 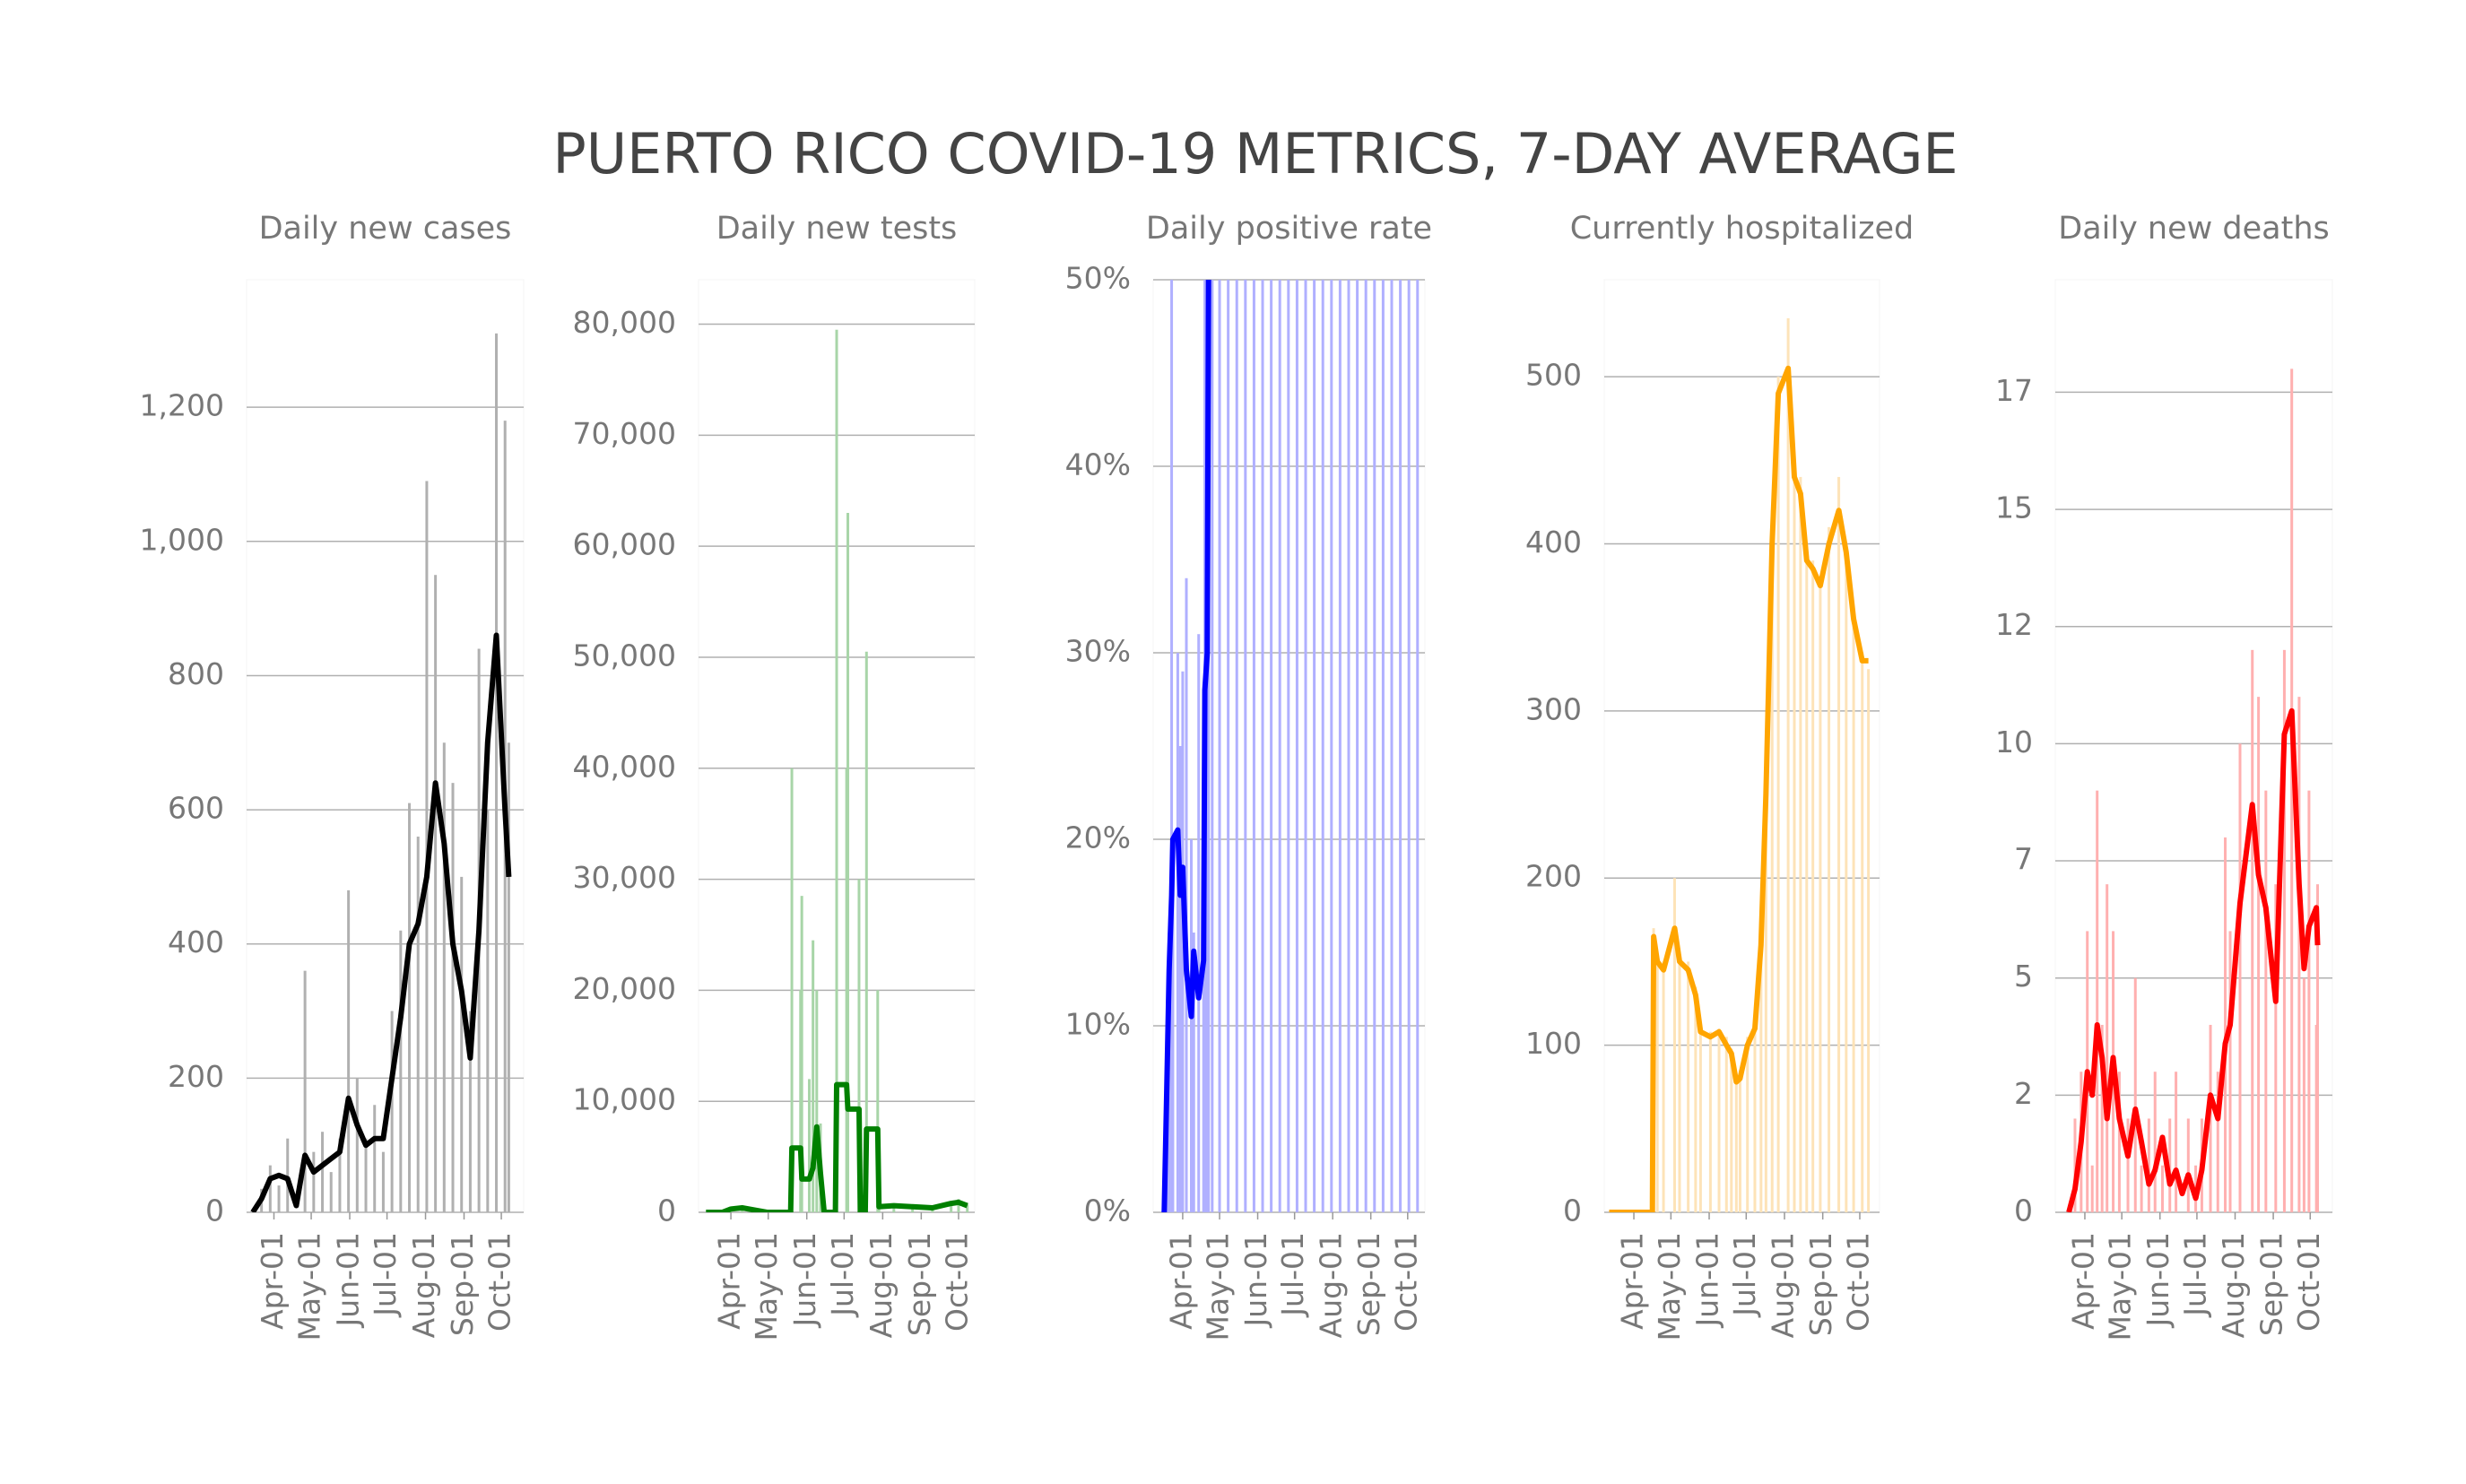 What do you see at coordinates (624, 767) in the screenshot?
I see `y-tick-label: 40,000` at bounding box center [624, 767].